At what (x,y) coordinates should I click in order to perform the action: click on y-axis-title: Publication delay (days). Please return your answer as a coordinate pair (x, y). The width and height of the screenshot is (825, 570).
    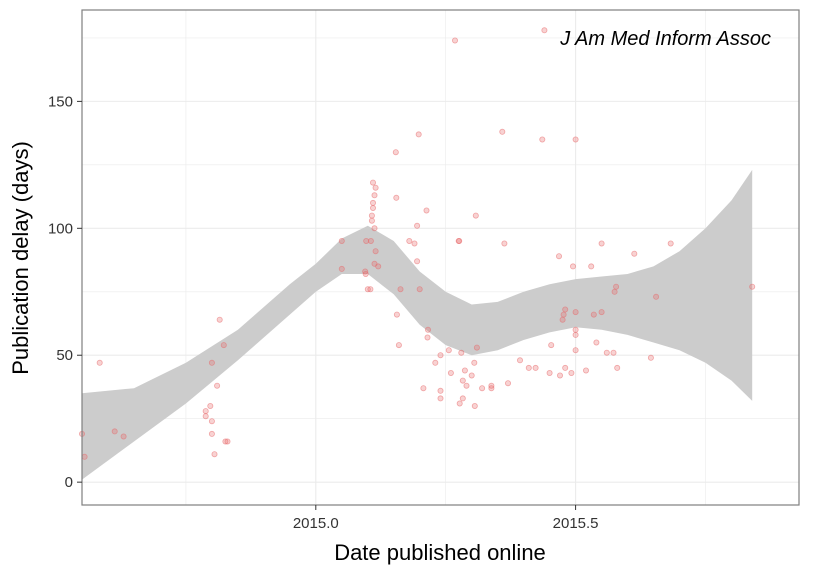
    Looking at the image, I should click on (20, 258).